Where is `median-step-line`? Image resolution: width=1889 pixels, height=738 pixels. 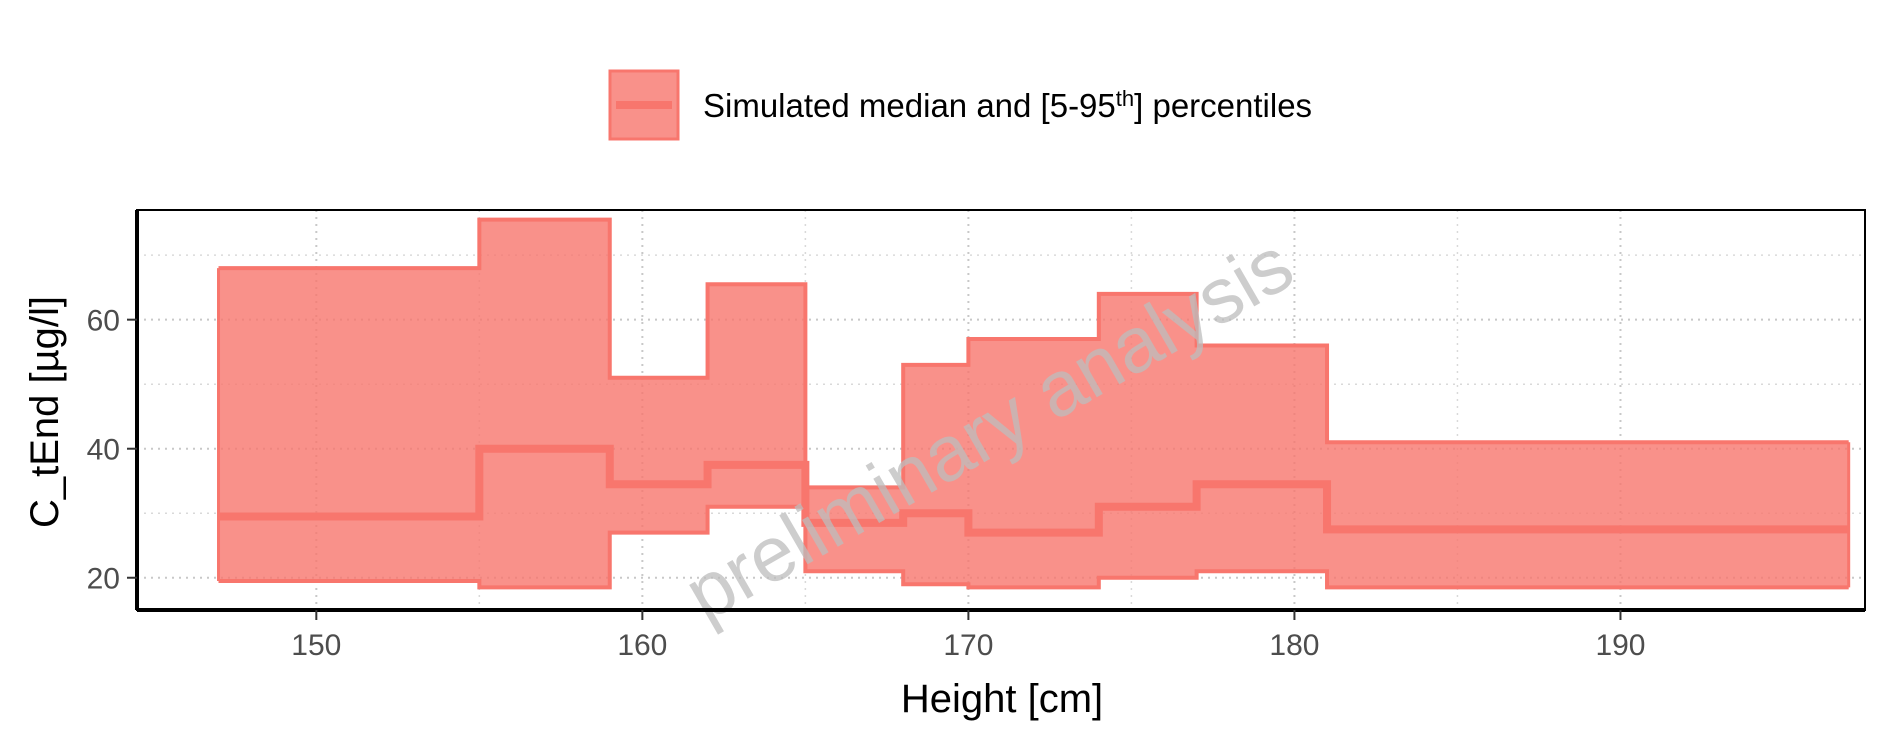
median-step-line is located at coordinates (1033, 490).